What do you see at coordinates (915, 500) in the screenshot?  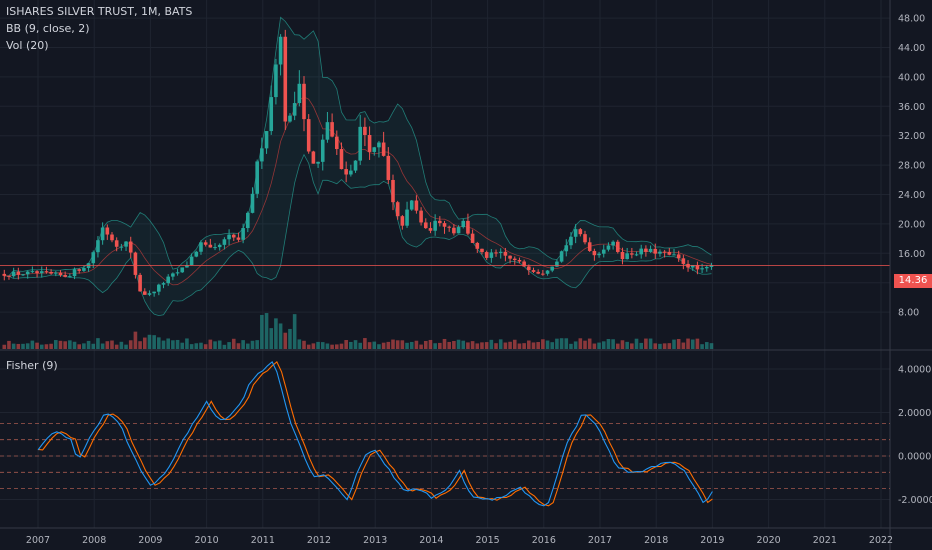 I see `fisher-axis-tick: -2.0000` at bounding box center [915, 500].